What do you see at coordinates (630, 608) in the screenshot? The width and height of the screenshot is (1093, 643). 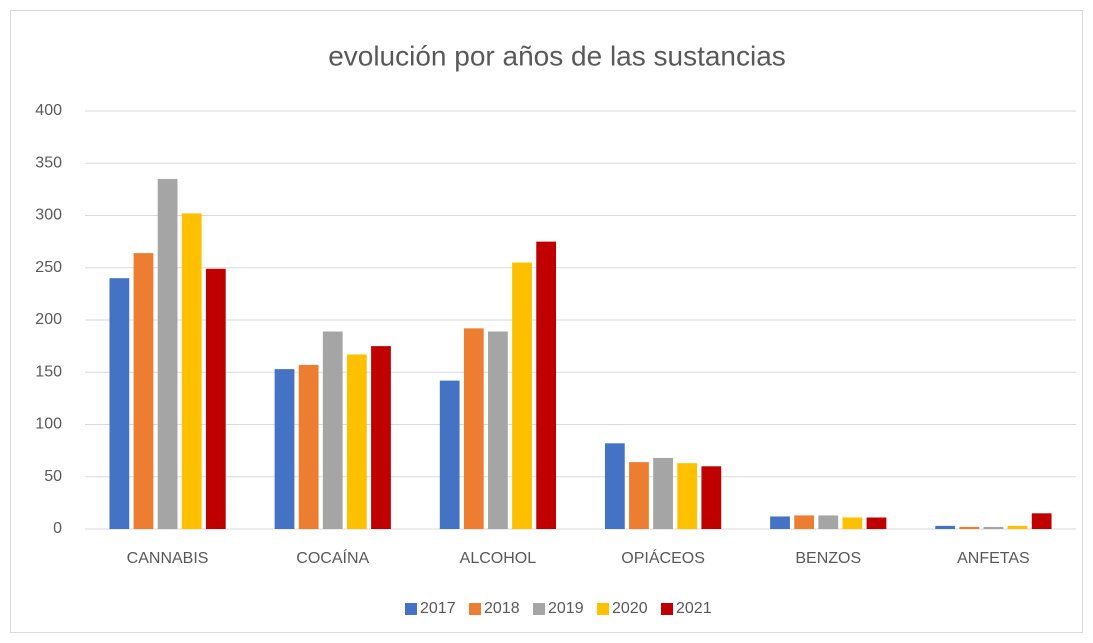 I see `legend-label: 2020` at bounding box center [630, 608].